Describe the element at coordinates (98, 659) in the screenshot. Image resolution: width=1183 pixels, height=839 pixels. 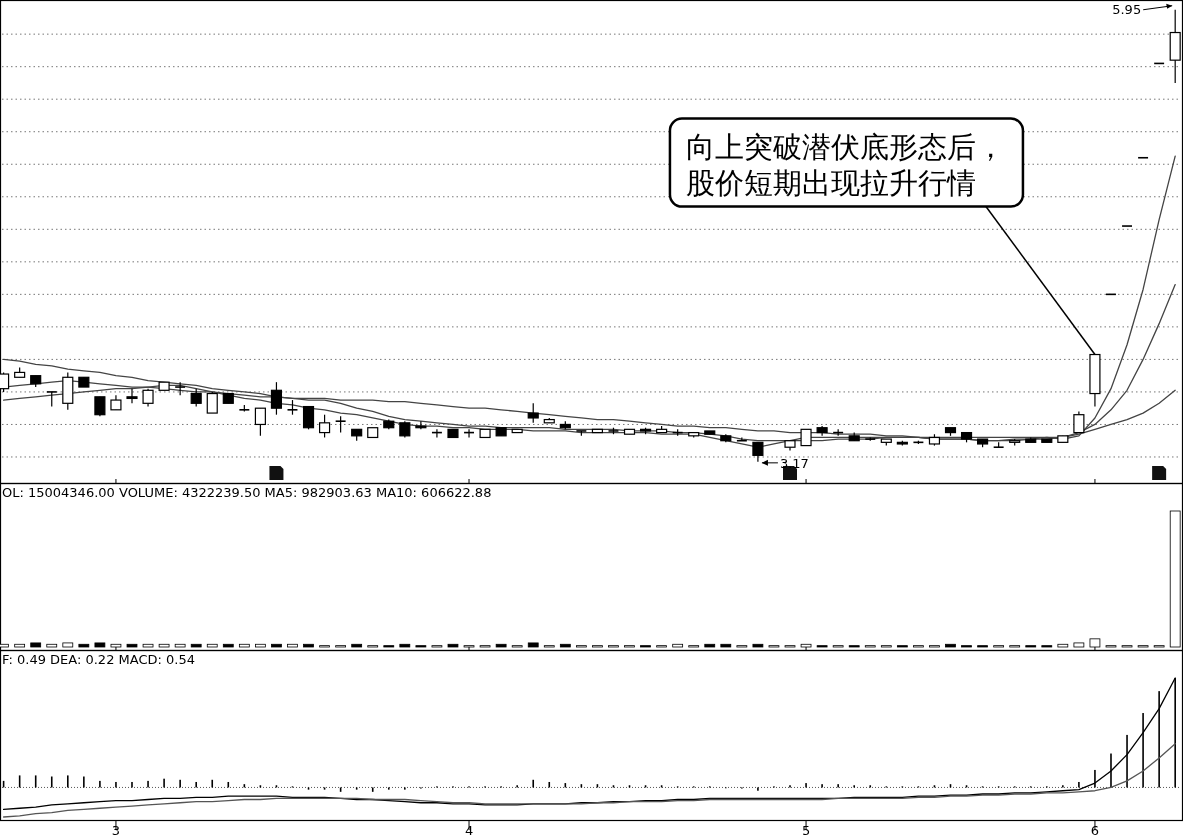
I see `chart-title: F: 0.49 DEA: 0.22 MACD: 0.54` at that location.